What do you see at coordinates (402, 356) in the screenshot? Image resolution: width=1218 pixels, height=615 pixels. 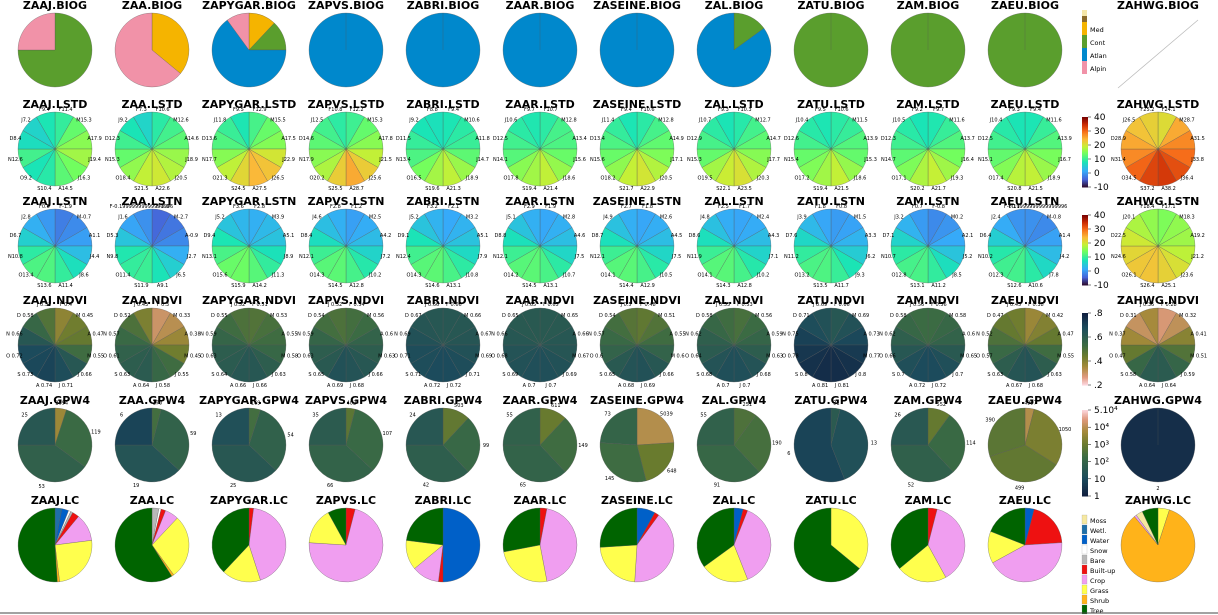 I see `slice-label: O 0.71` at bounding box center [402, 356].